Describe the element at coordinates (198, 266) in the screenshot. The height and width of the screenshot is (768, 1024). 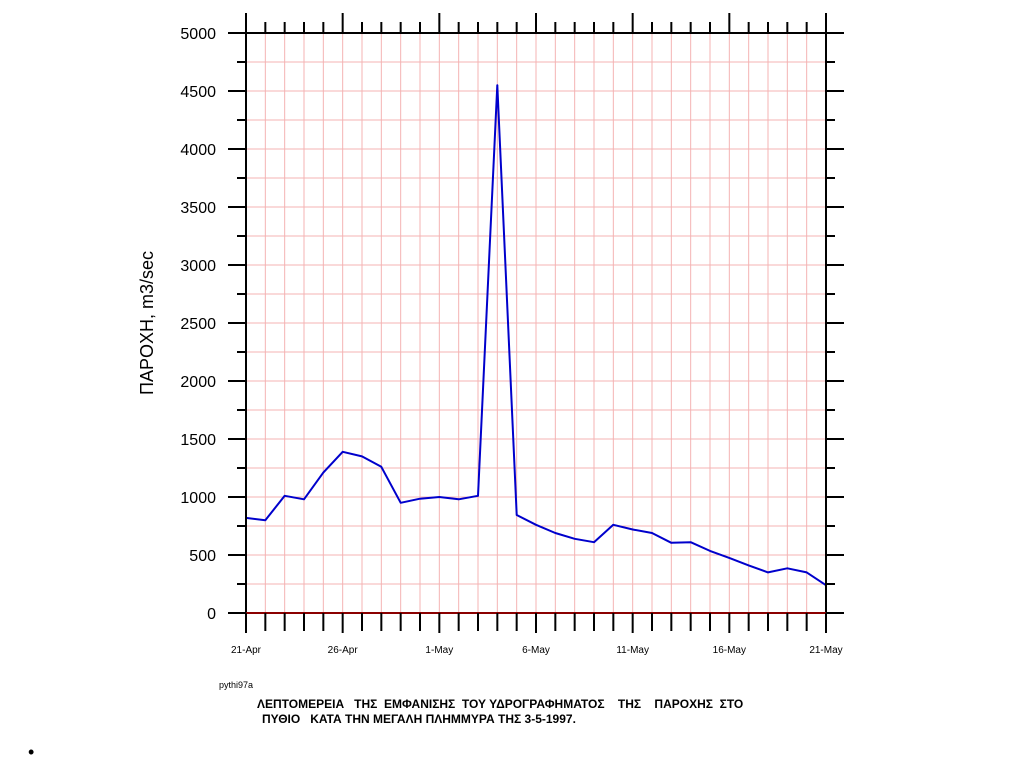
I see `y-tick-label: 3000` at that location.